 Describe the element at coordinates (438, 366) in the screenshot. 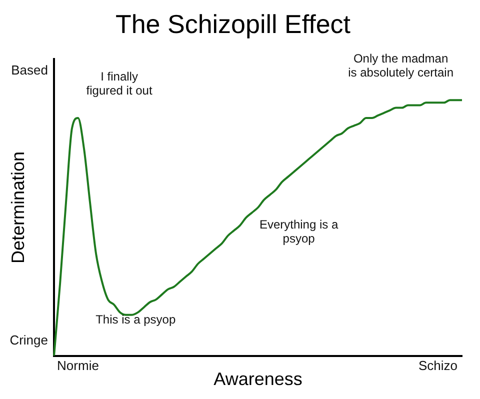

I see `x-tick-label: Schizo` at that location.